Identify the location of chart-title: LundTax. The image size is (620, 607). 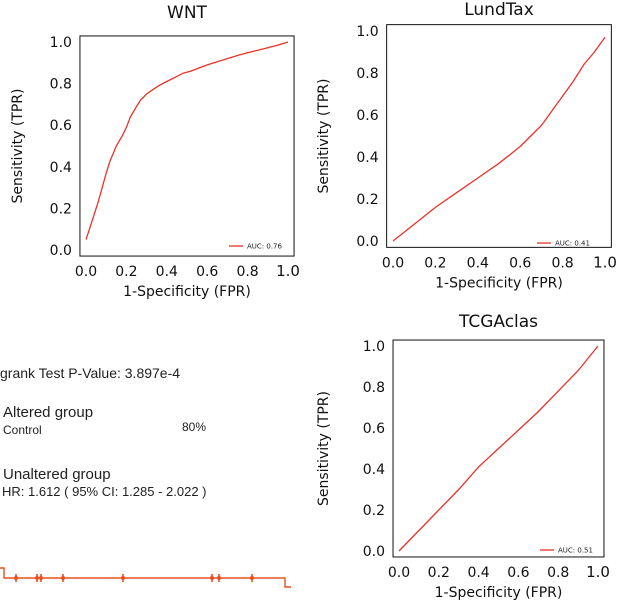
(499, 10).